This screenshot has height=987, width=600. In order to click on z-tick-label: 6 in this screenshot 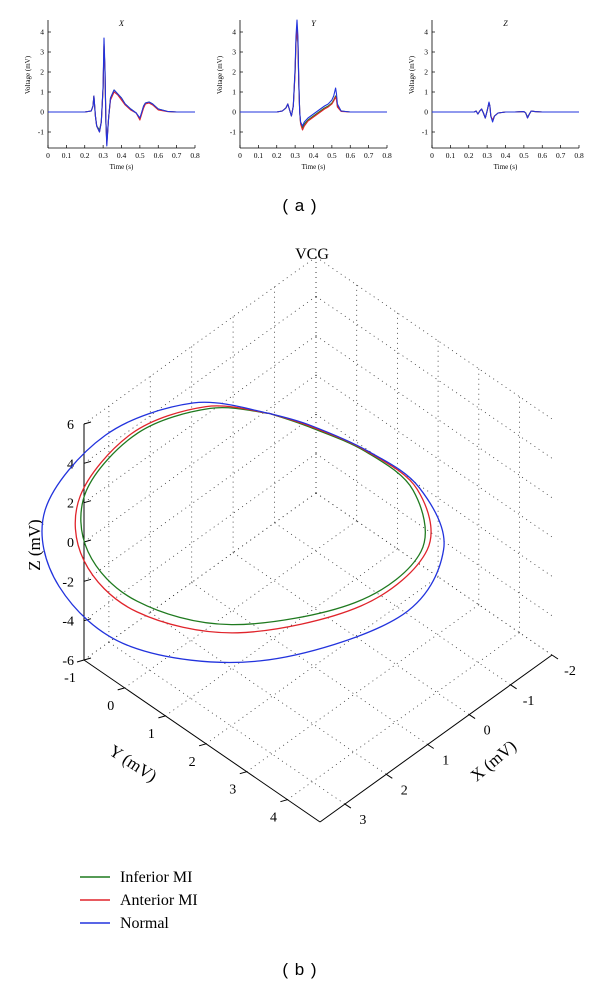, I will do `click(70, 425)`.